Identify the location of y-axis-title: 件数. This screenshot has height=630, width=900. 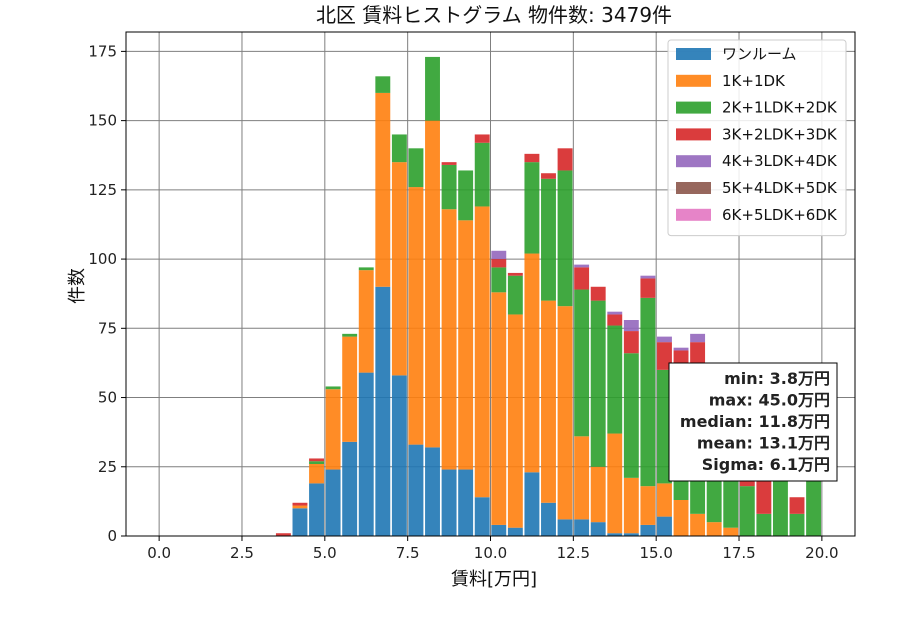
(77, 286).